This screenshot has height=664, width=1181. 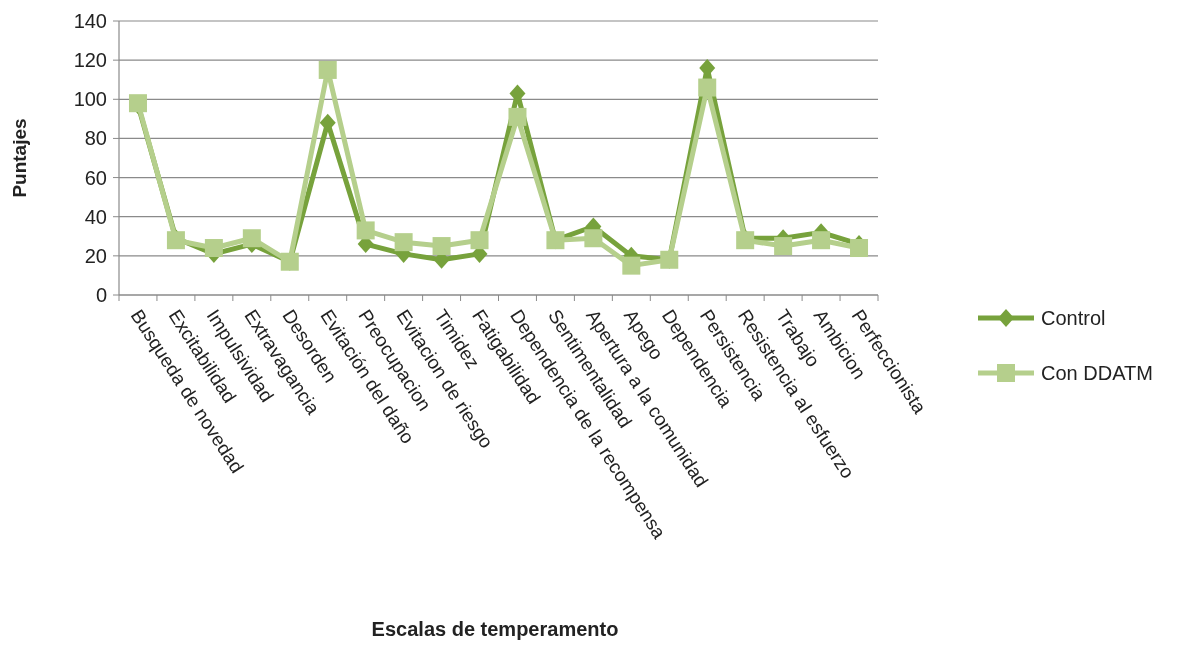 I want to click on y-tick-label: 120, so click(x=90, y=60).